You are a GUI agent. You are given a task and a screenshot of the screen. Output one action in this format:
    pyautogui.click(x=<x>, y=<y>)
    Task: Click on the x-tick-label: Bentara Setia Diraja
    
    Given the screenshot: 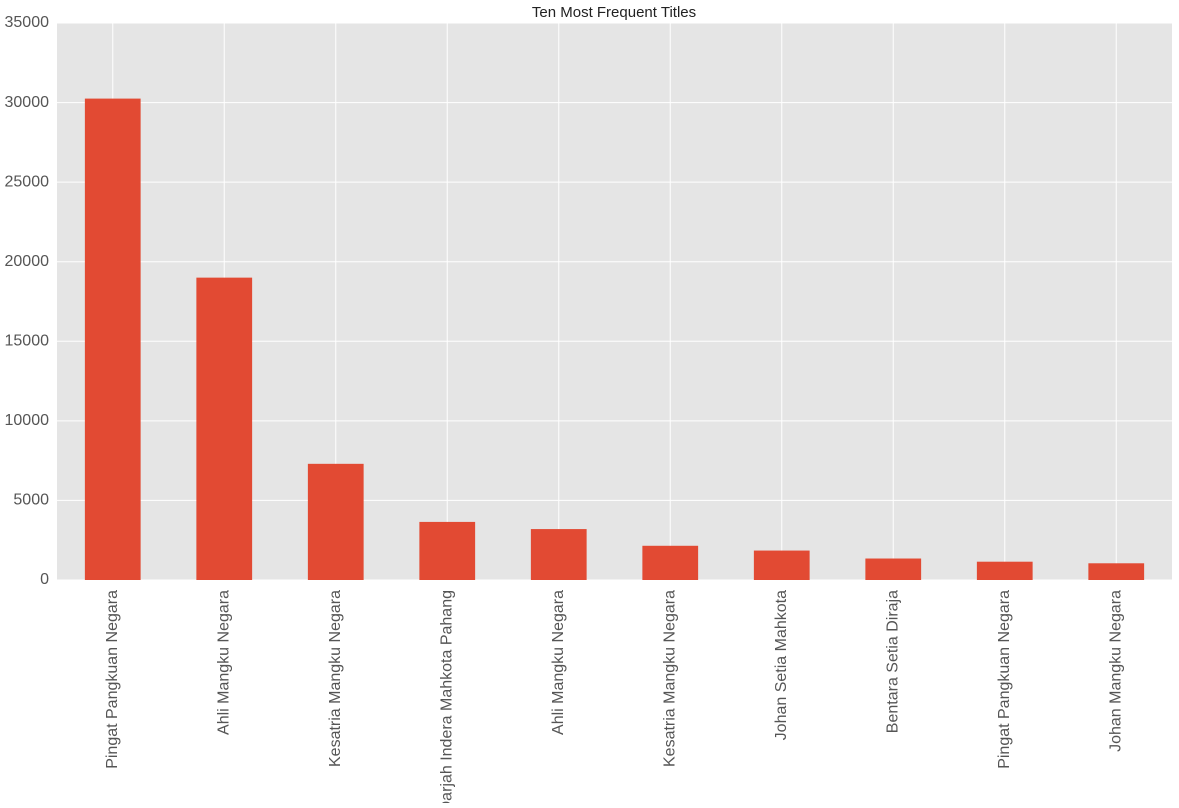 What is the action you would take?
    pyautogui.click(x=892, y=661)
    